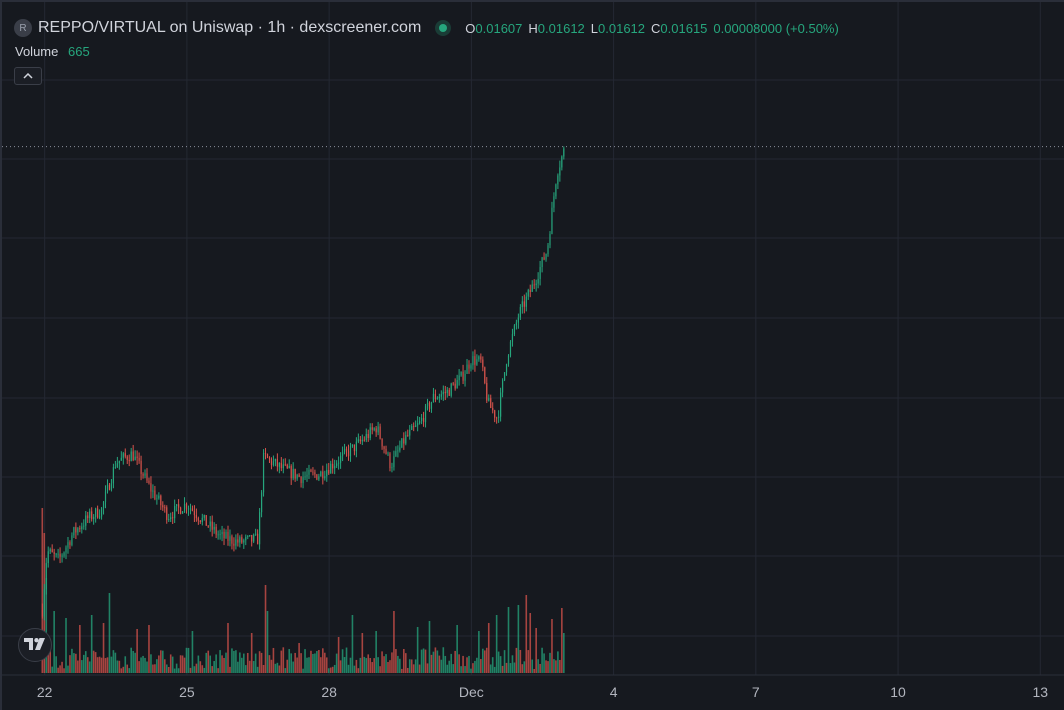 The width and height of the screenshot is (1064, 710). Describe the element at coordinates (35, 645) in the screenshot. I see `tradingview-logo-icon` at that location.